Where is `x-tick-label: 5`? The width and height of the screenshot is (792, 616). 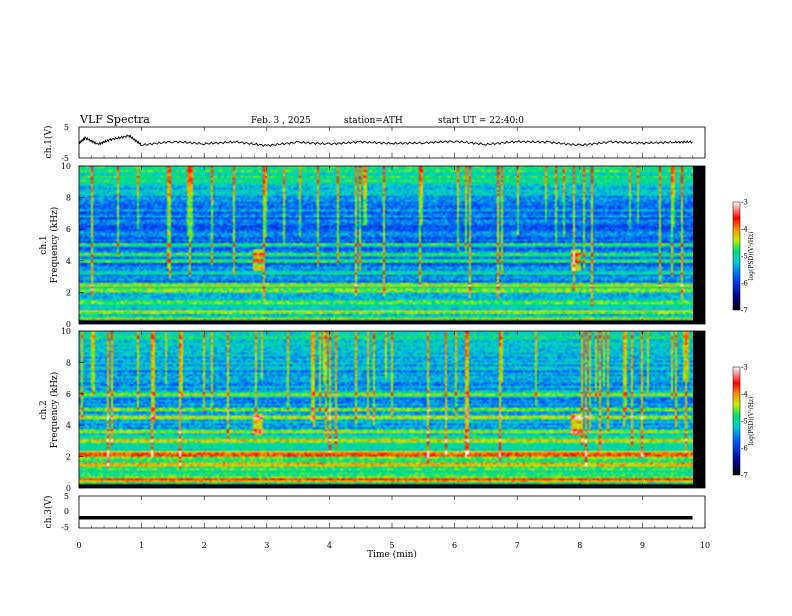
x-tick-label: 5 is located at coordinates (391, 545).